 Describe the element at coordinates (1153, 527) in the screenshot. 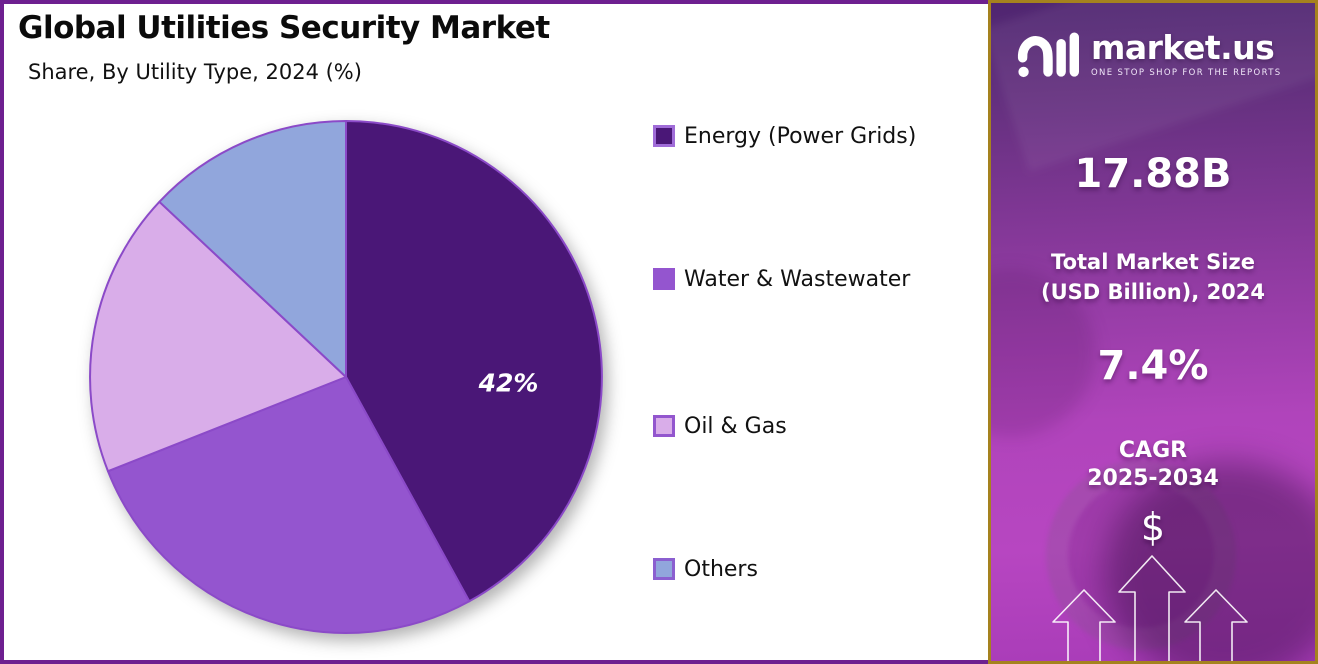

I see `dollar-symbol: $` at that location.